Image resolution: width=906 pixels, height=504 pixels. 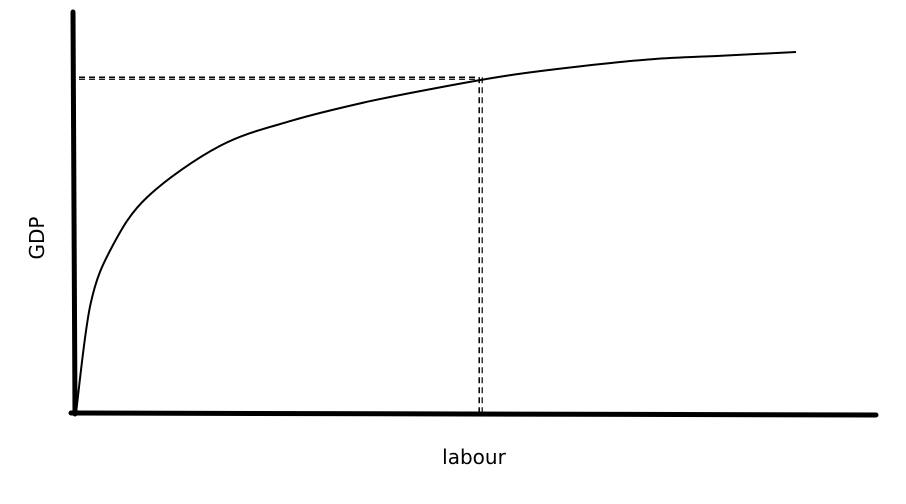 What do you see at coordinates (74, 213) in the screenshot?
I see `y-axis-line` at bounding box center [74, 213].